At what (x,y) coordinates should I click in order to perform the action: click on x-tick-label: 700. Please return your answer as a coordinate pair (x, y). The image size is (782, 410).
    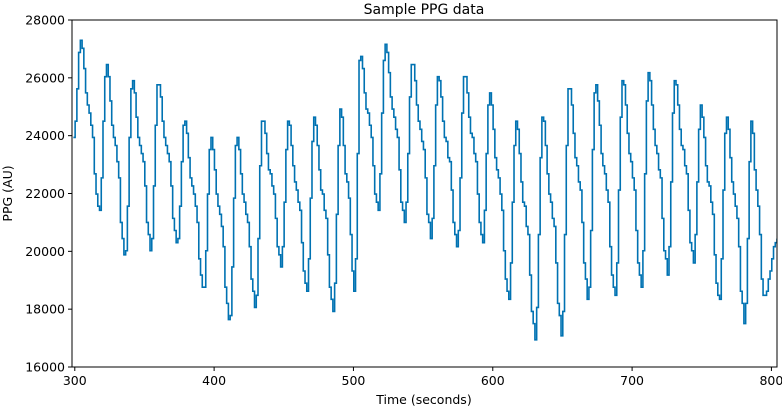
    Looking at the image, I should click on (632, 380).